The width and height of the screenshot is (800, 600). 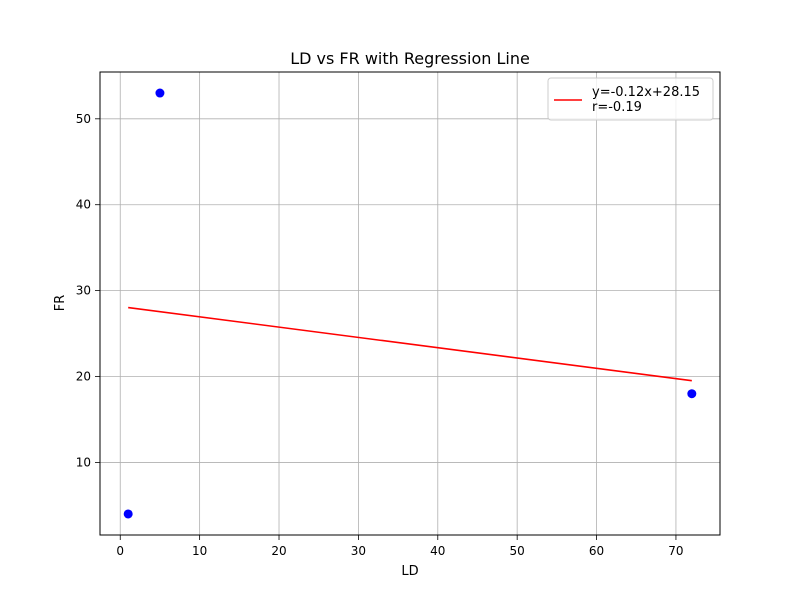 What do you see at coordinates (409, 571) in the screenshot?
I see `x-axis-label: LD` at bounding box center [409, 571].